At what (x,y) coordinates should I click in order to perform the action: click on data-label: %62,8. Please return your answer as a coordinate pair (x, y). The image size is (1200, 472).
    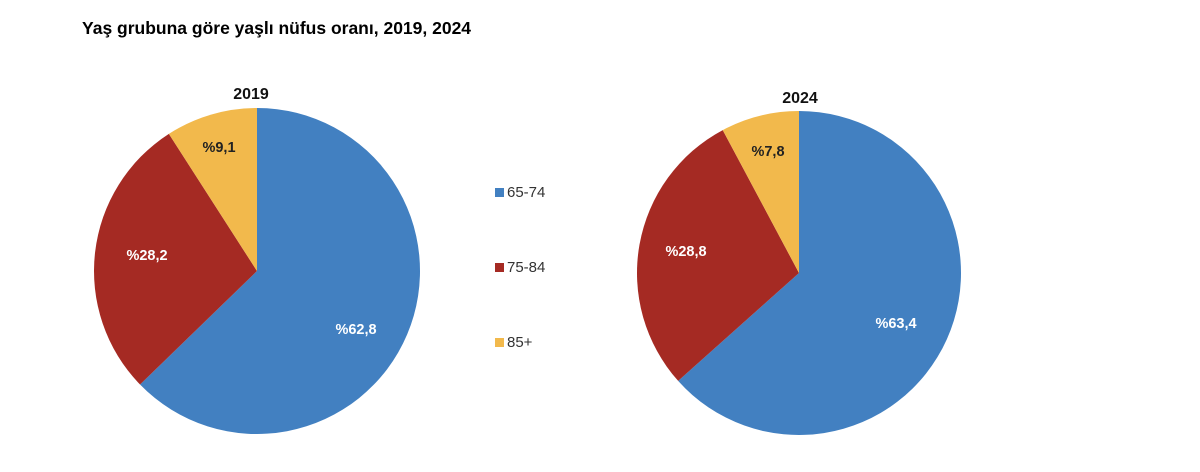
    Looking at the image, I should click on (355, 330).